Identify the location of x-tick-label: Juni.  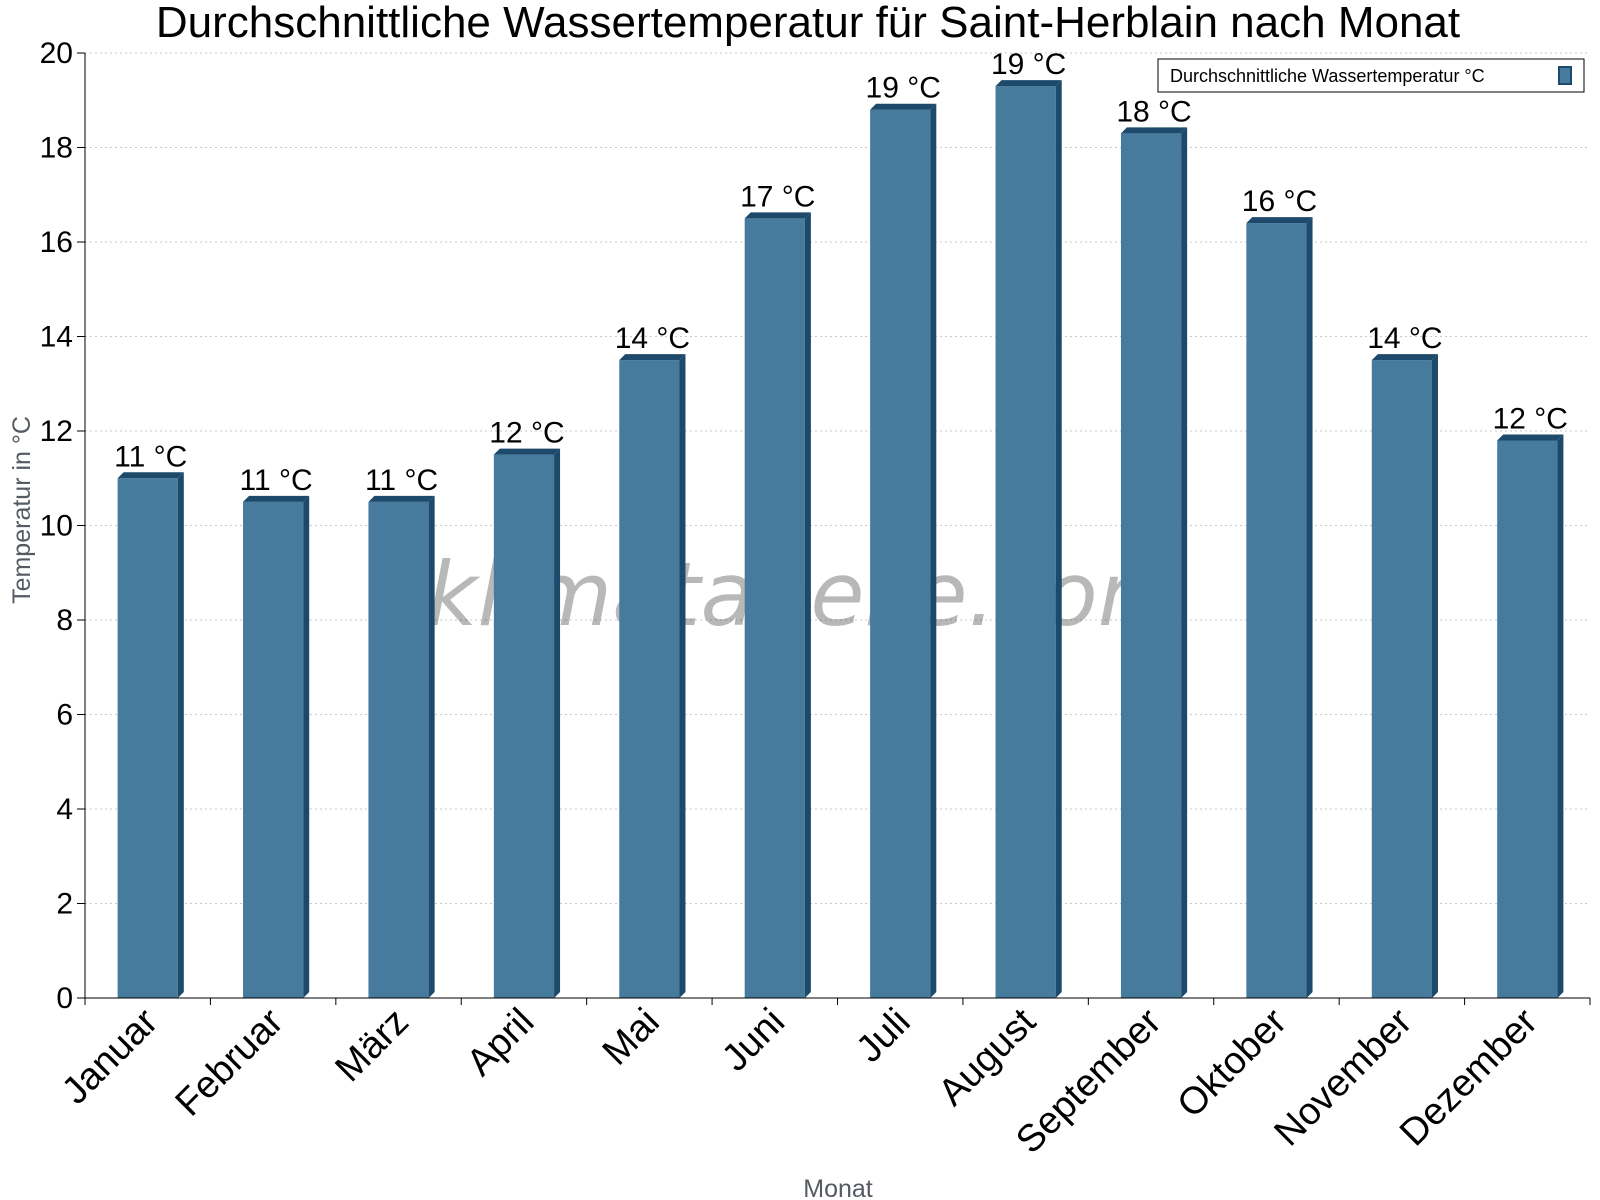
(753, 1040).